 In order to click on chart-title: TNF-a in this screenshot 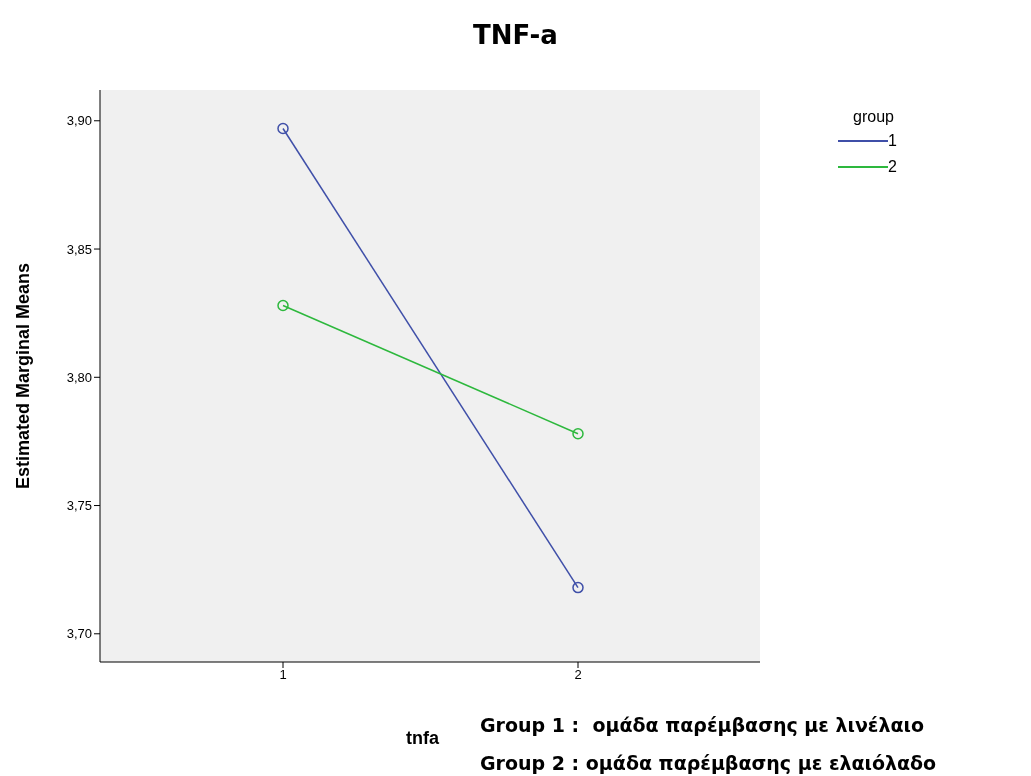, I will do `click(515, 35)`.